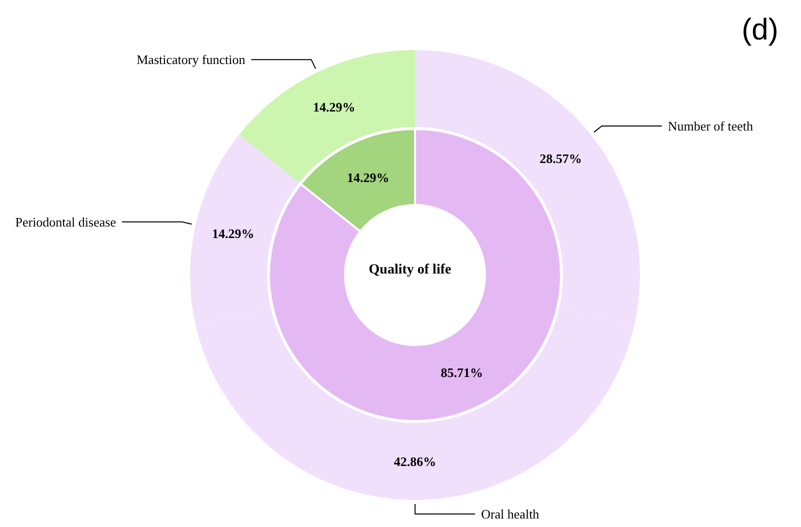  Describe the element at coordinates (760, 30) in the screenshot. I see `chart-title: (d)` at that location.